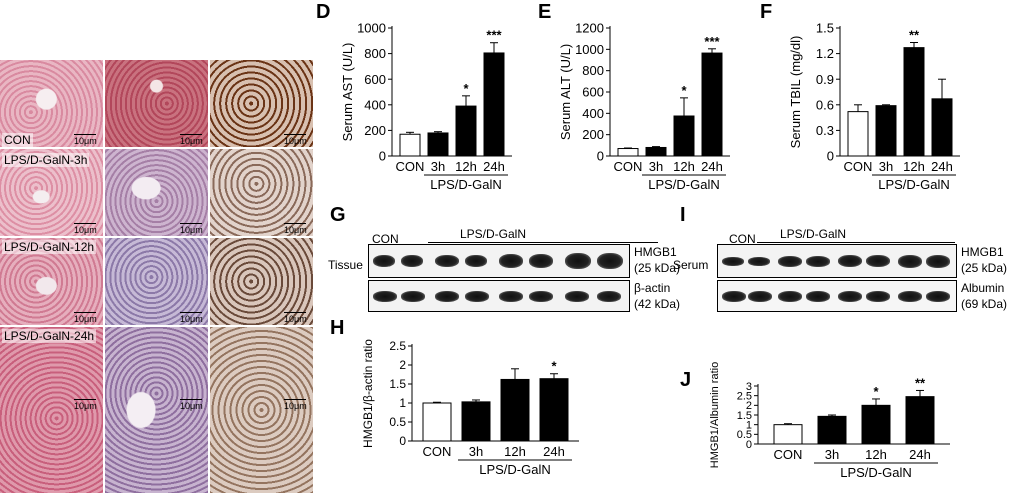  I want to click on tick-label: 200, so click(375, 130).